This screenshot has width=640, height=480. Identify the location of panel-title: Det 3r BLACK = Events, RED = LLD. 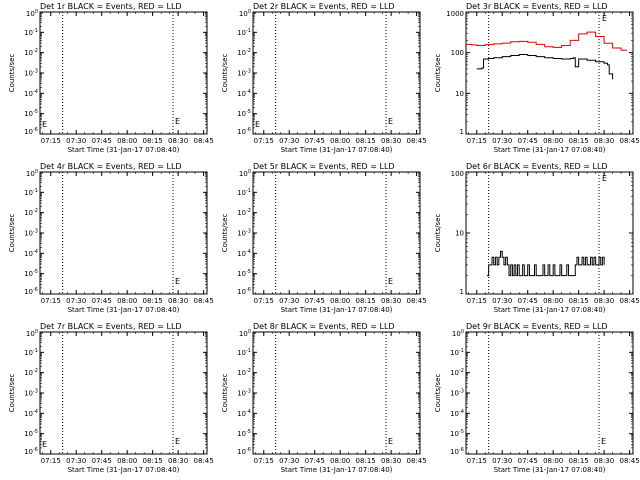
(537, 6).